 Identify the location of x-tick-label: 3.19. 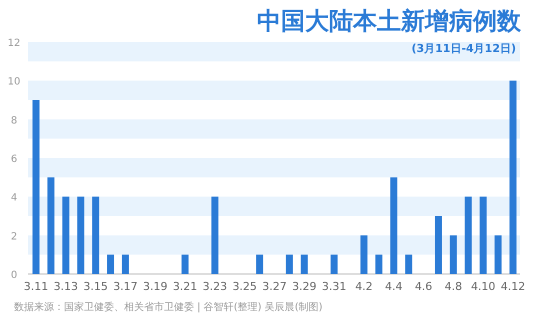
(155, 286).